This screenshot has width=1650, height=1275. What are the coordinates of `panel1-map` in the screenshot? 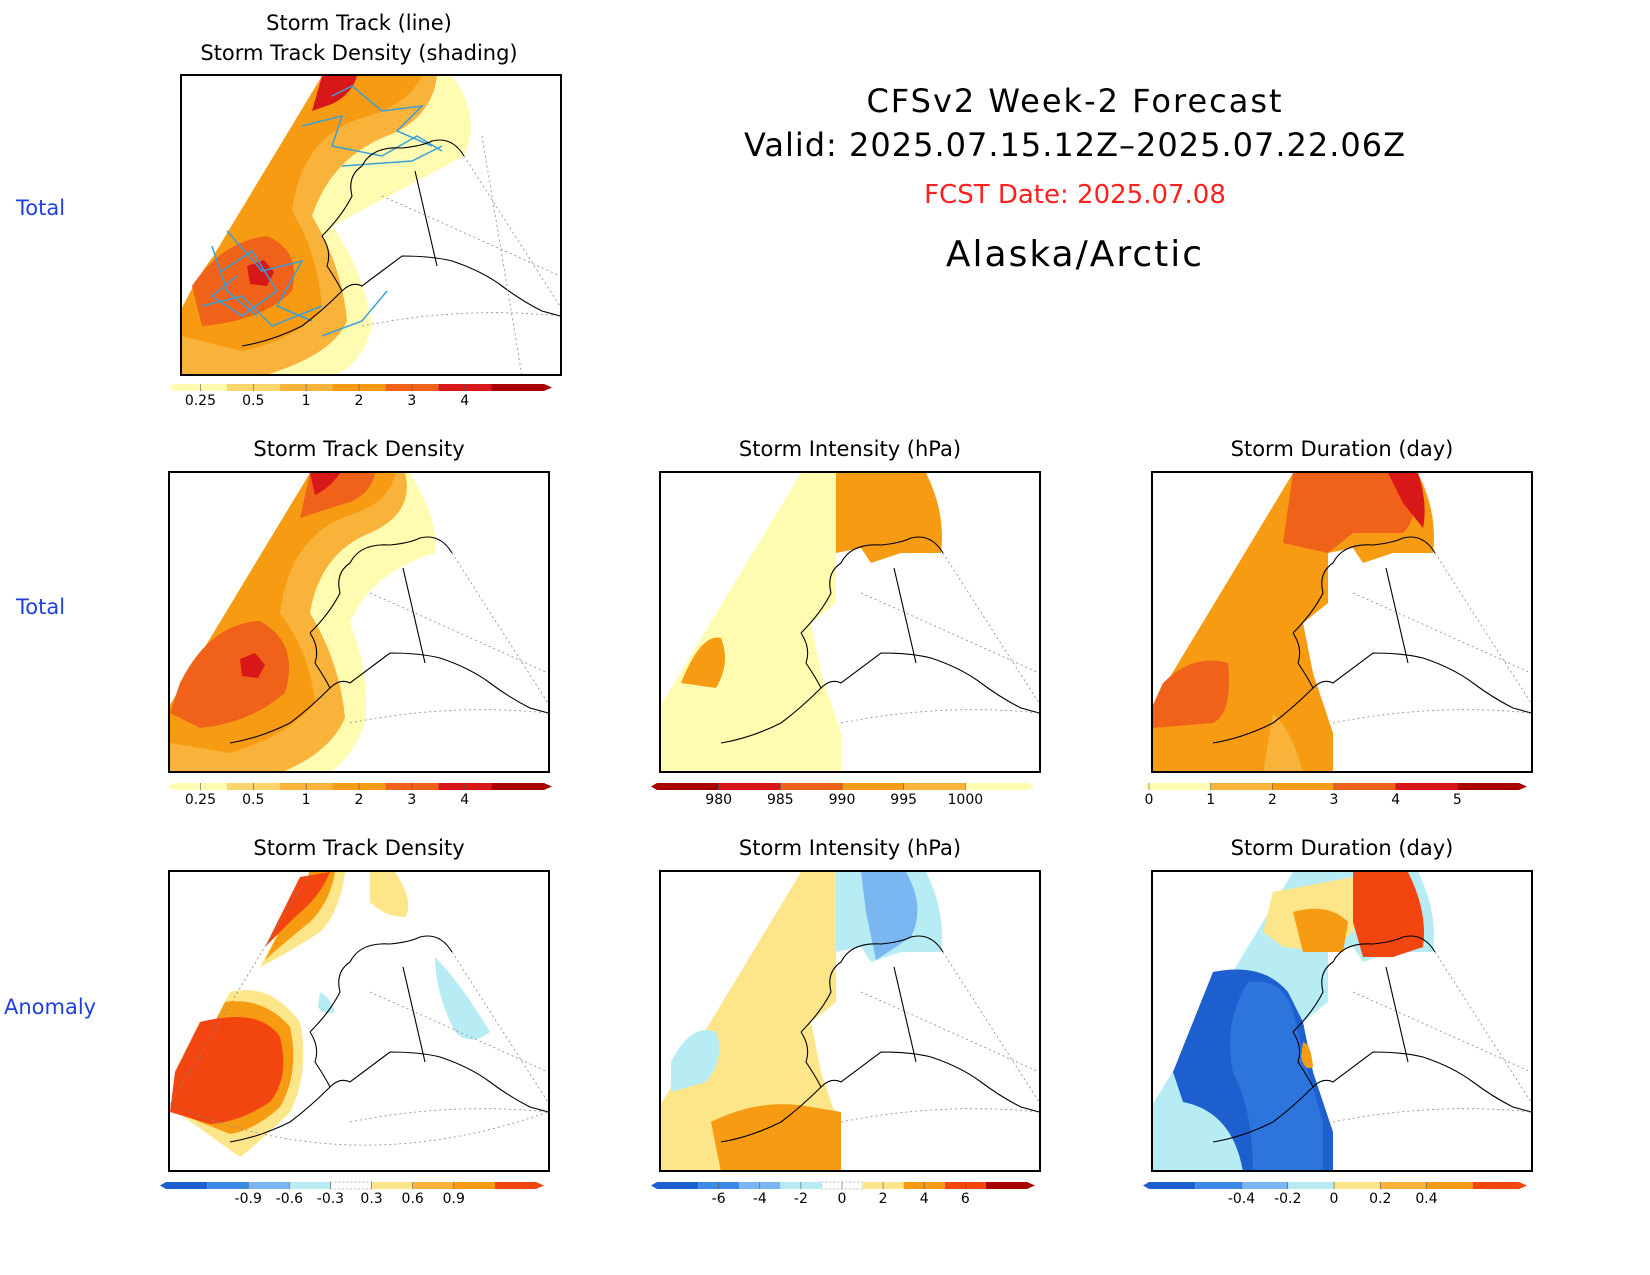 It's located at (371, 225).